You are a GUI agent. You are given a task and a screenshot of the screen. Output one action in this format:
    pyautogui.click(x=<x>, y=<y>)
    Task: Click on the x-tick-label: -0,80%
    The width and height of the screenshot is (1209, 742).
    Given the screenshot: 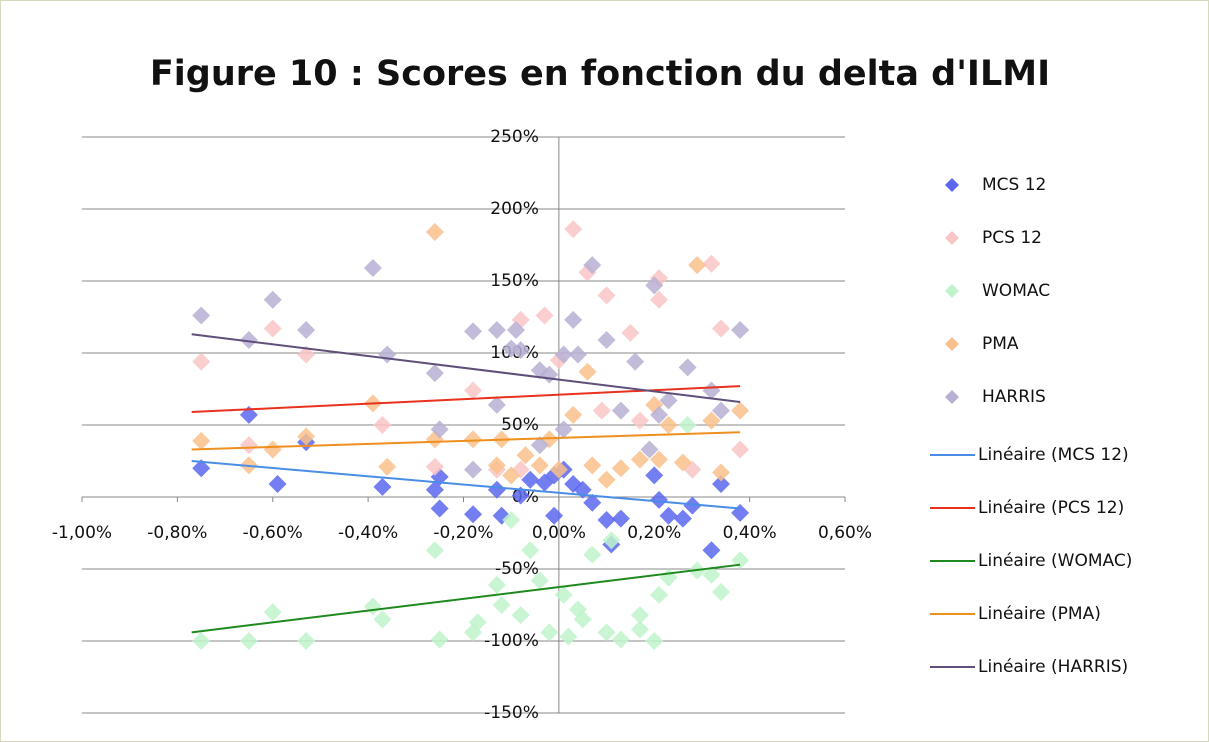 What is the action you would take?
    pyautogui.click(x=177, y=533)
    